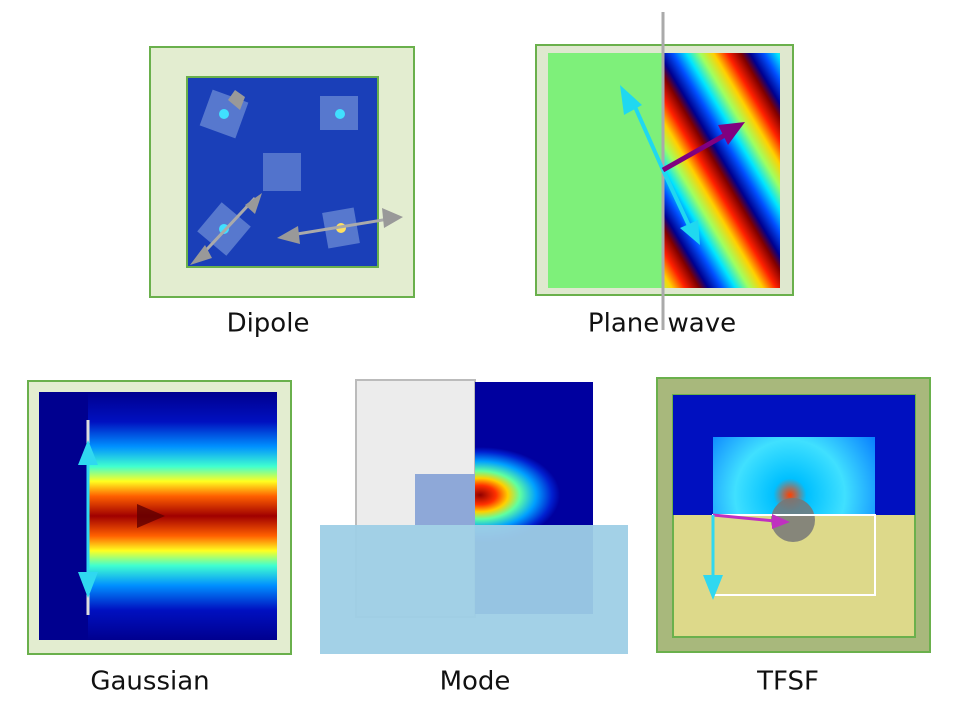 This screenshot has height=720, width=960. Describe the element at coordinates (662, 324) in the screenshot. I see `panel-label: Plane wave` at that location.